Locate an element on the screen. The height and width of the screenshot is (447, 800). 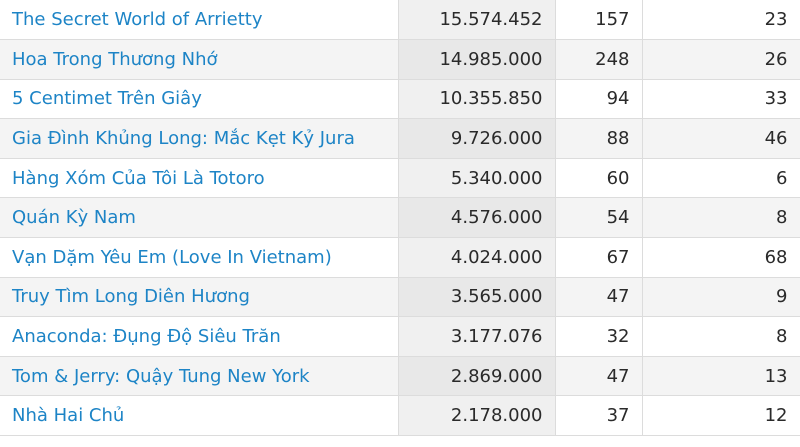
movie-title-link: Nhà Hai Chủ is located at coordinates (199, 416).